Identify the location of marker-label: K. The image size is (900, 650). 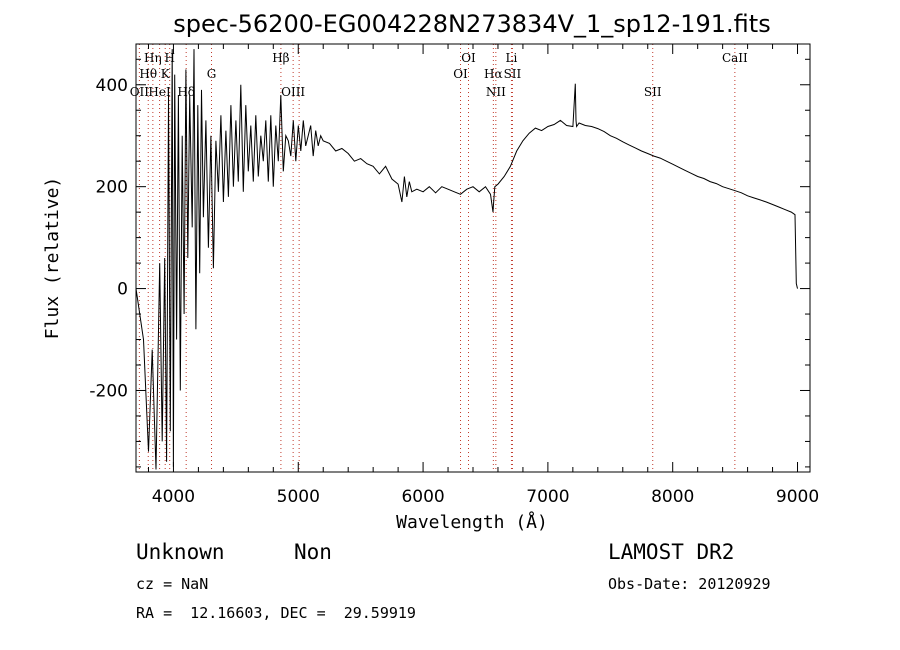
(166, 74).